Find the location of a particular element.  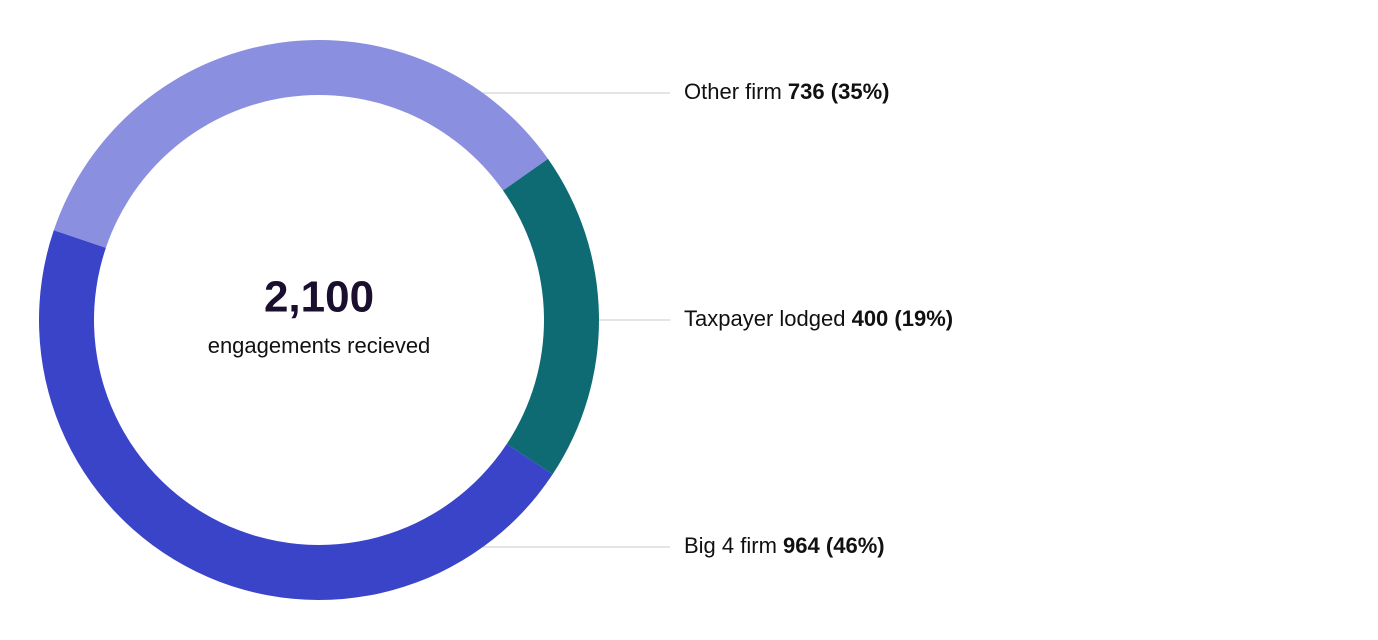

category-name: Taxpayer lodged is located at coordinates (764, 318).